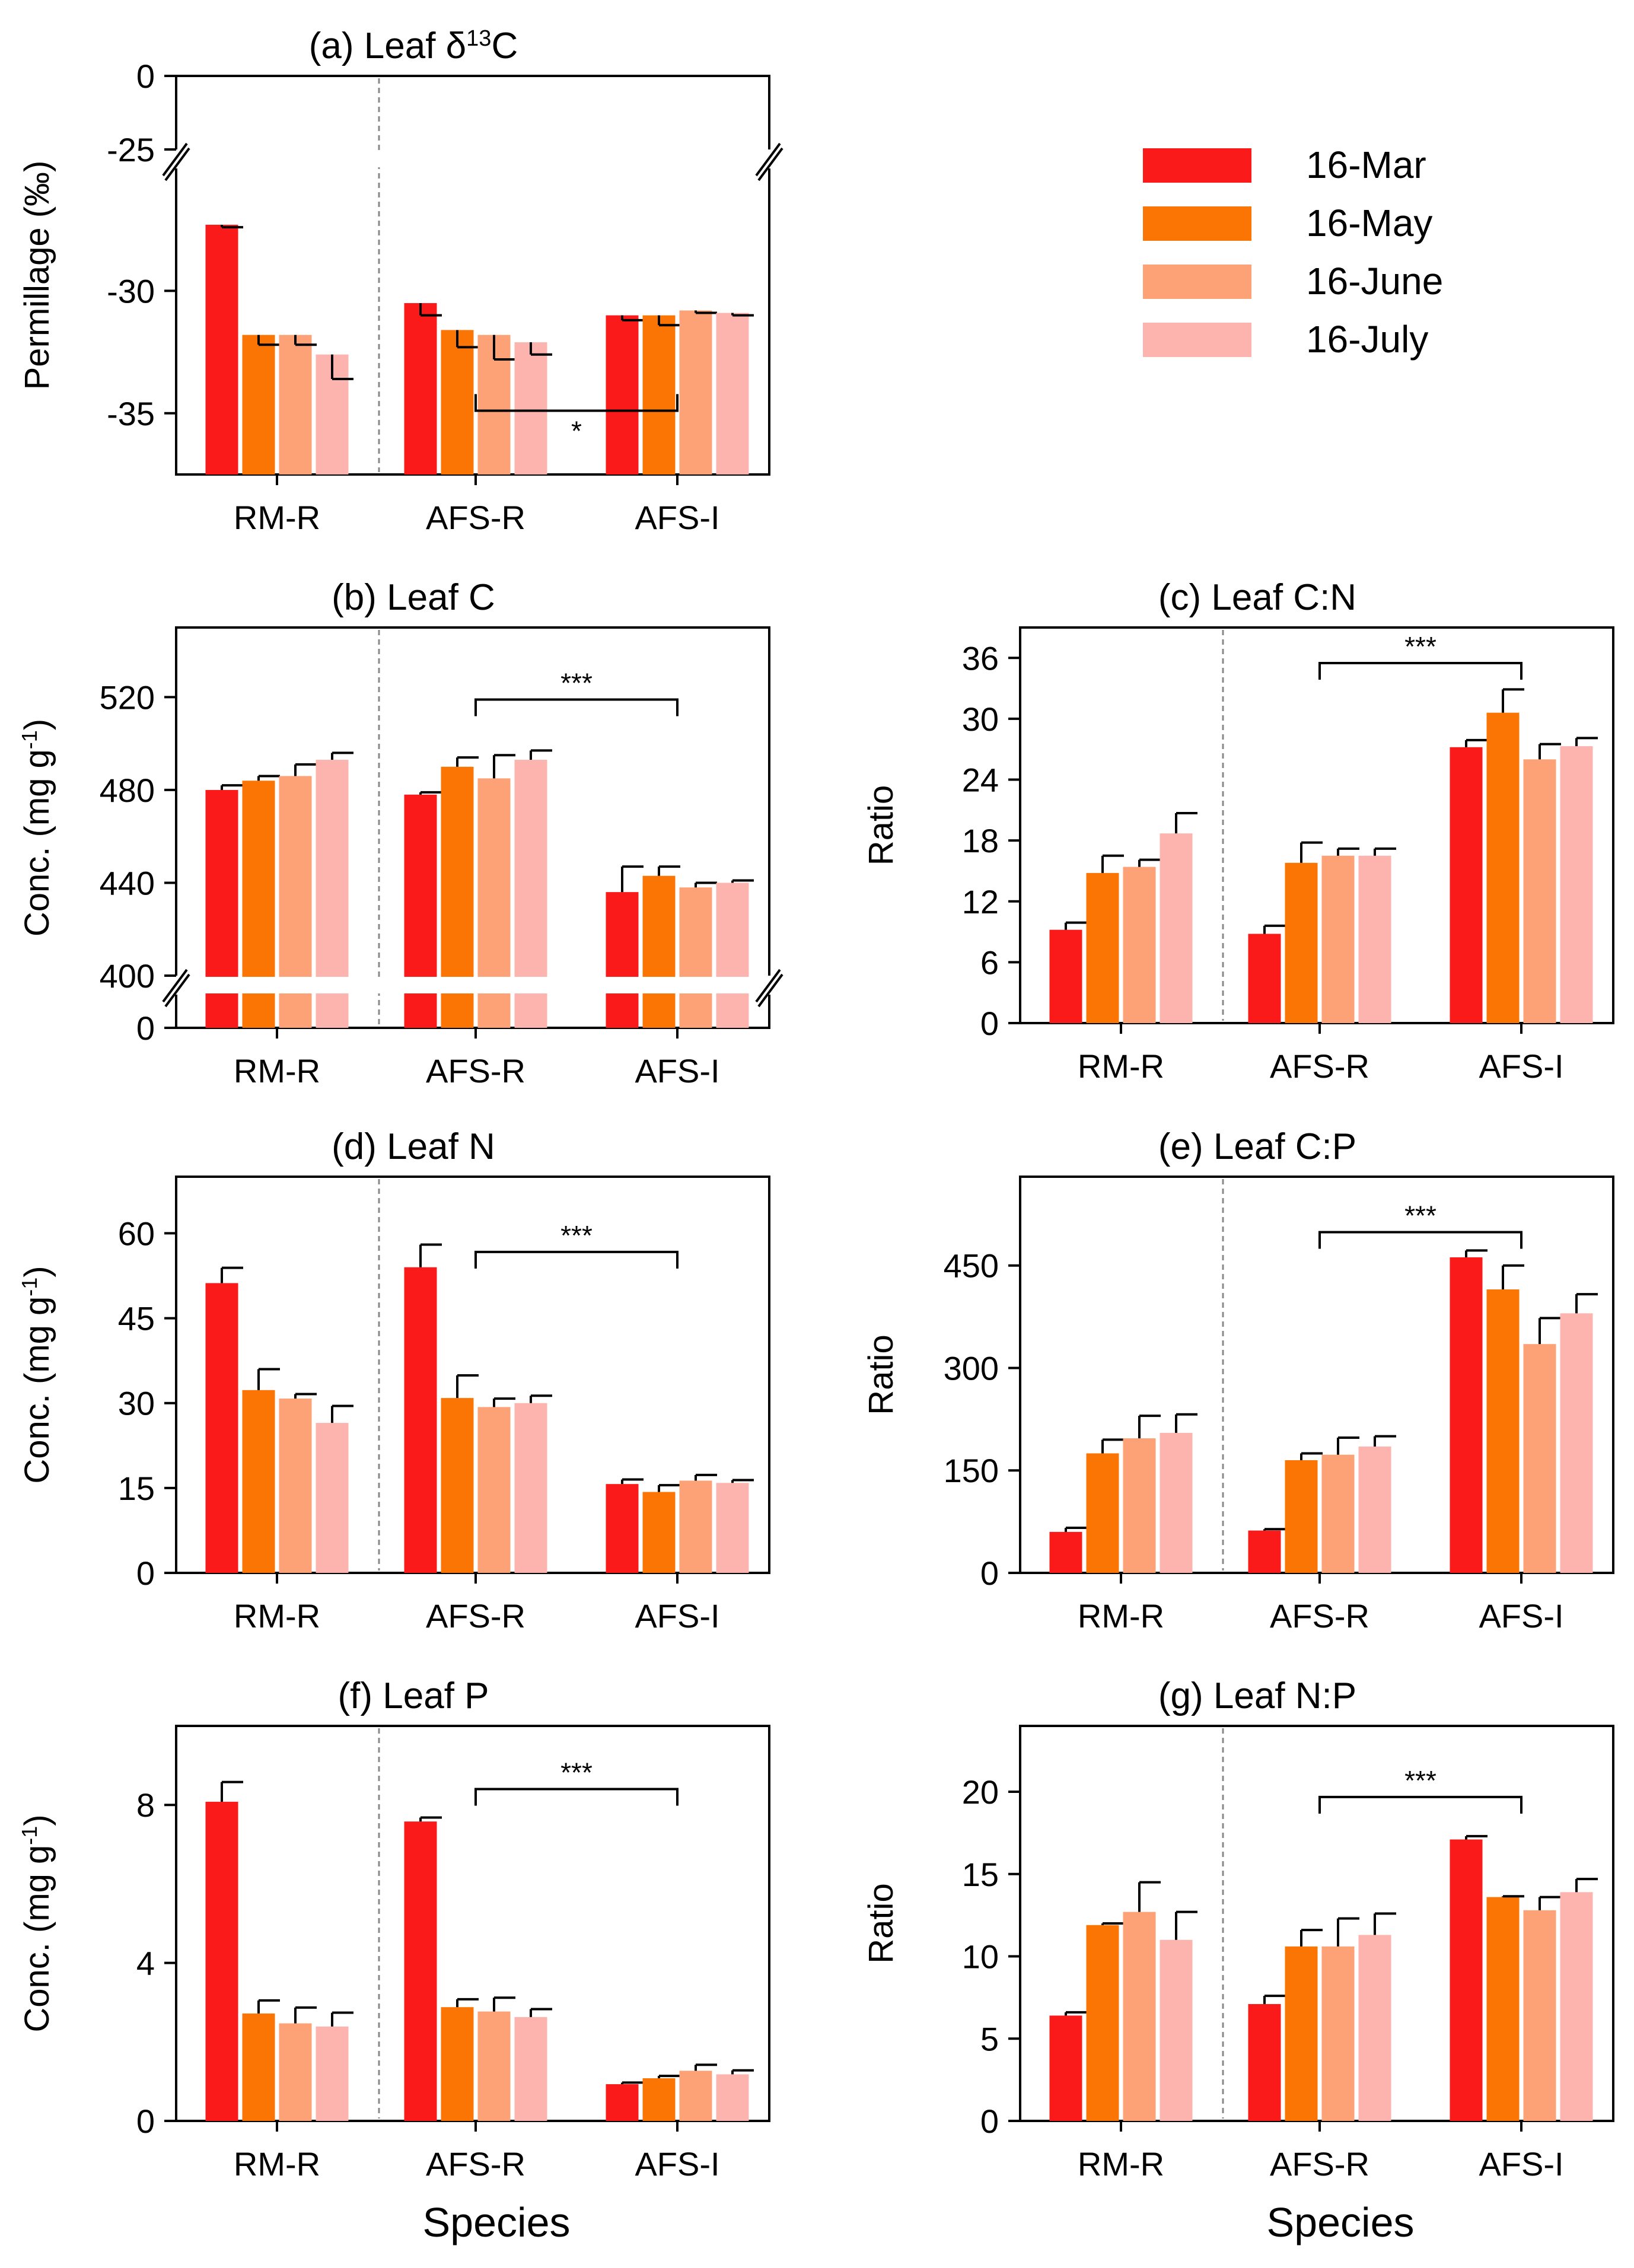  I want to click on y-tick-label: 60, so click(136, 1233).